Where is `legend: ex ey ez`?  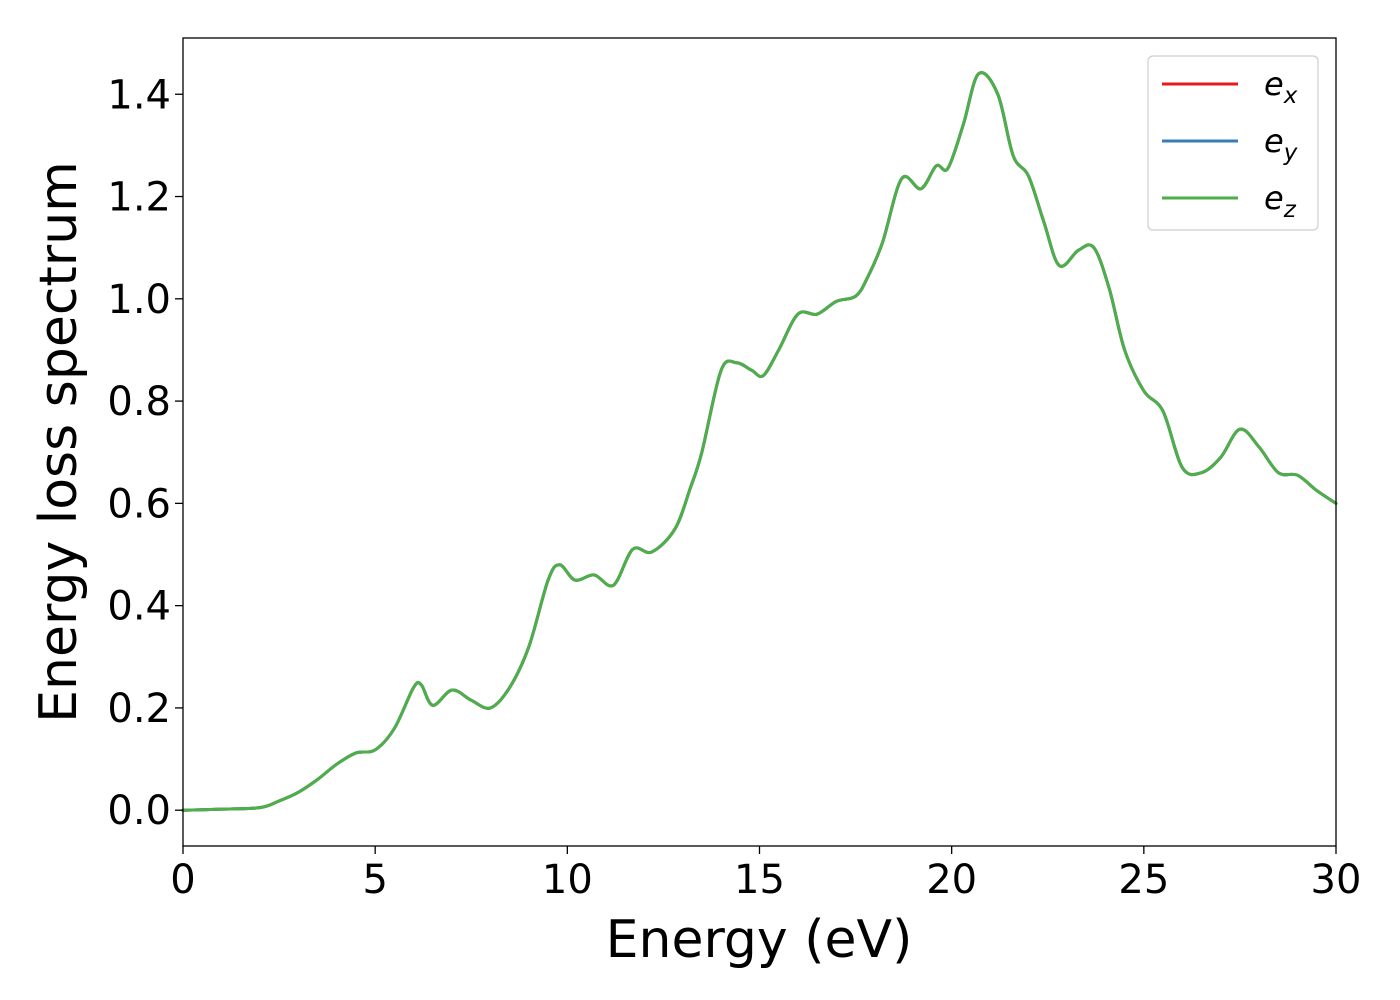 legend: ex ey ez is located at coordinates (1233, 143).